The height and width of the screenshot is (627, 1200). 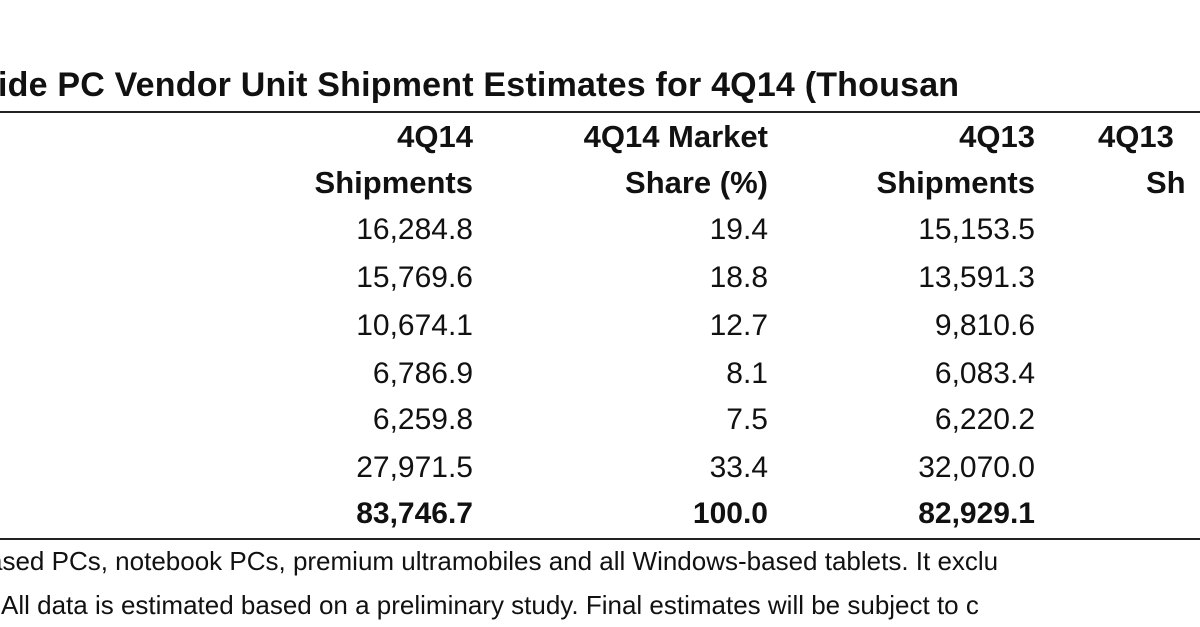 I want to click on col-header-4q14-shipments-line2: Shipments, so click(x=393, y=182).